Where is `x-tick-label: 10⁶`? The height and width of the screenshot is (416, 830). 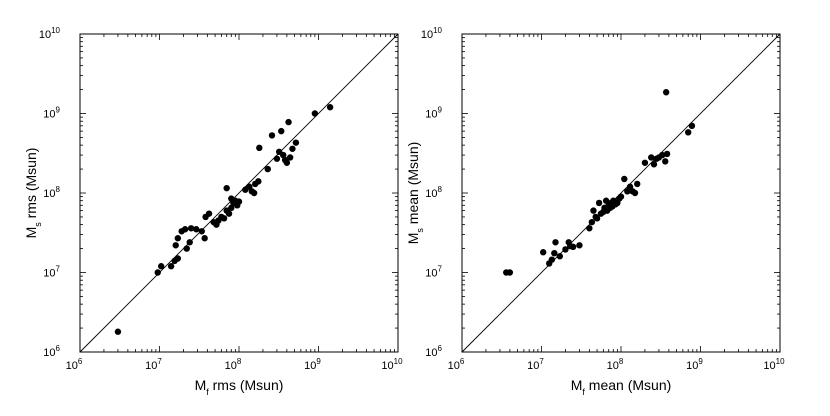 x-tick-label: 10⁶ is located at coordinates (74, 364).